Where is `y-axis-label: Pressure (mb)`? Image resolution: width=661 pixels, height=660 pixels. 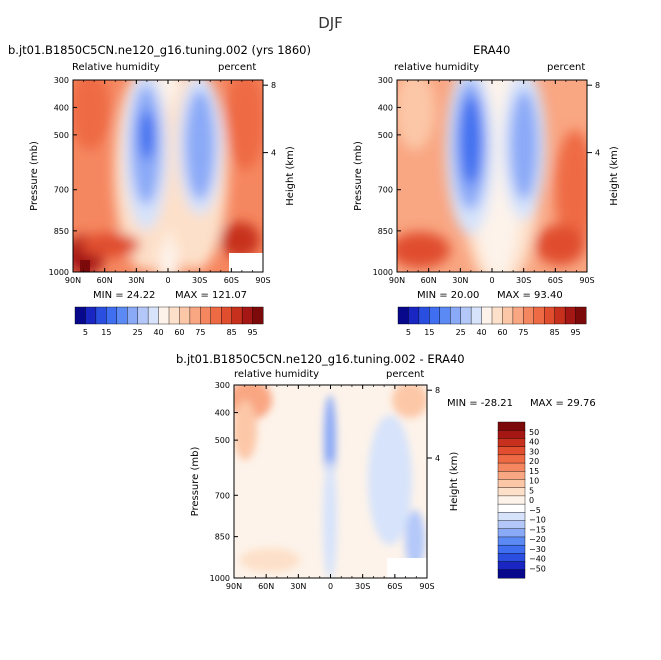 y-axis-label: Pressure (mb) is located at coordinates (195, 482).